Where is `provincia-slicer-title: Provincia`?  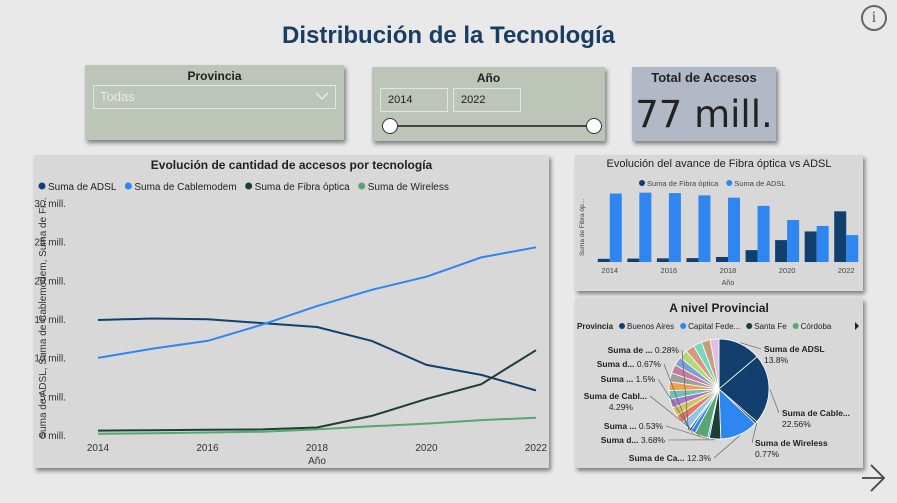 provincia-slicer-title: Provincia is located at coordinates (214, 76).